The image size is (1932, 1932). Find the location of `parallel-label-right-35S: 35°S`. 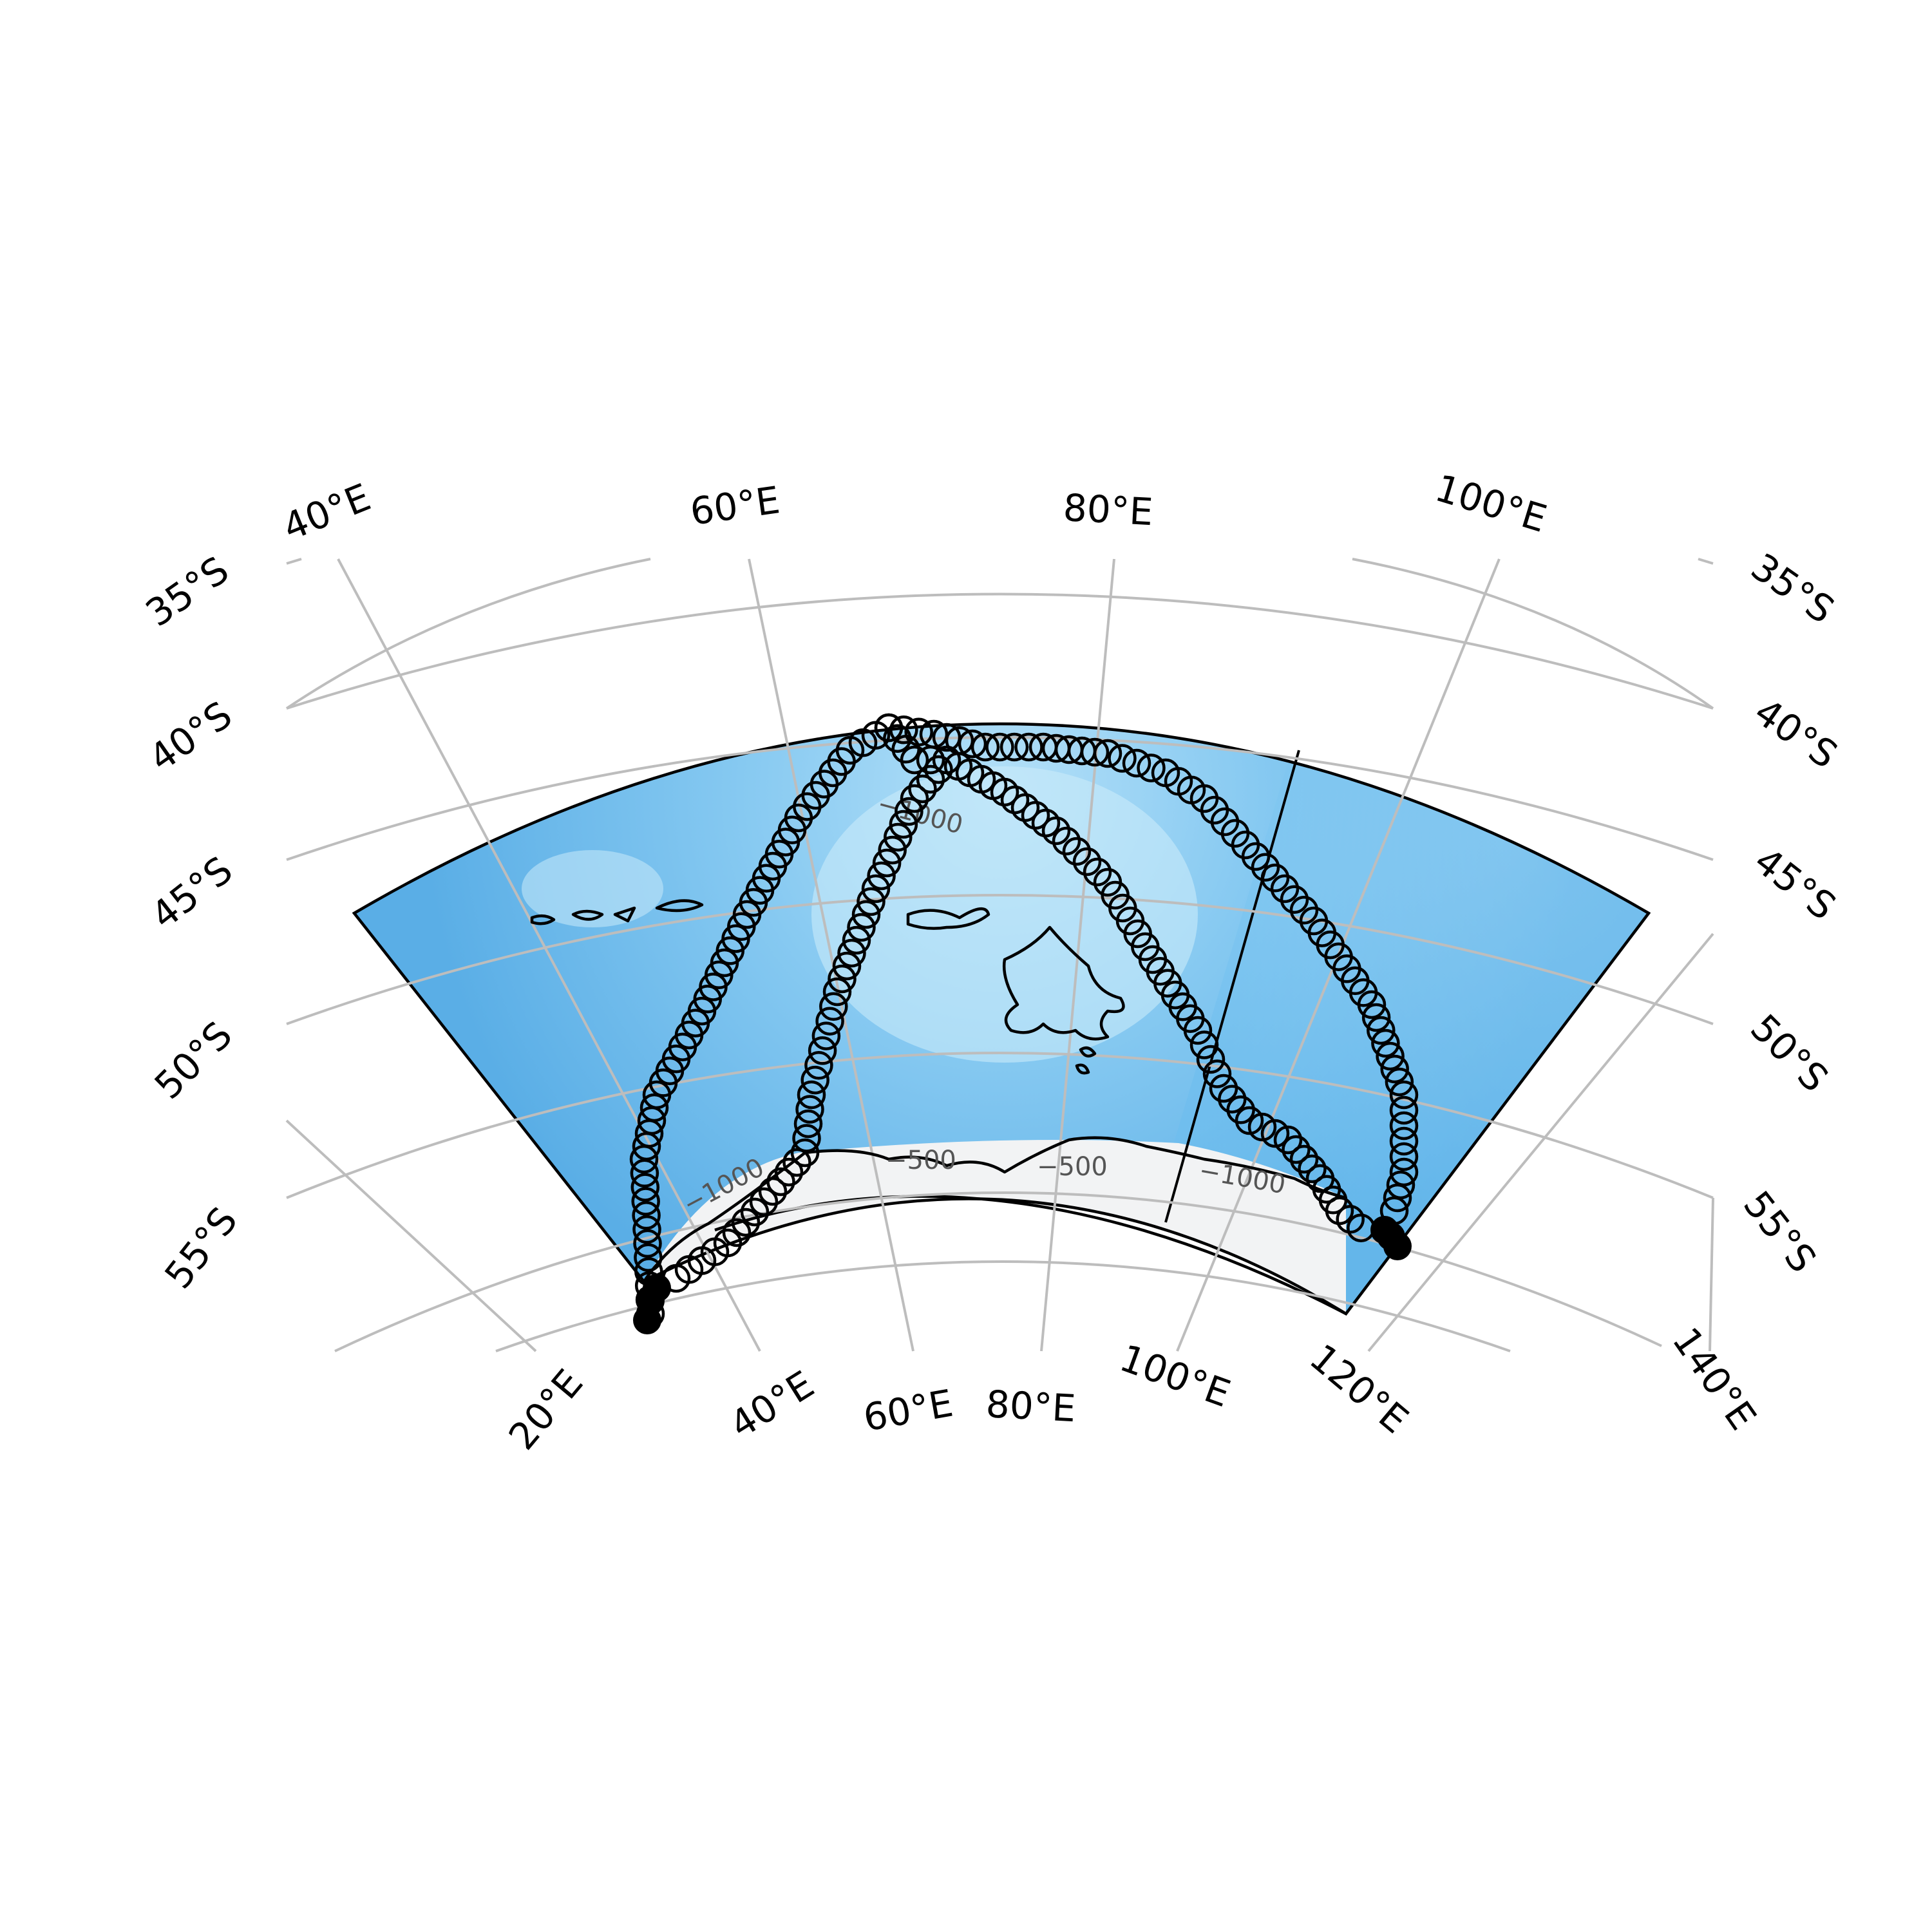

parallel-label-right-35S: 35°S is located at coordinates (1793, 588).